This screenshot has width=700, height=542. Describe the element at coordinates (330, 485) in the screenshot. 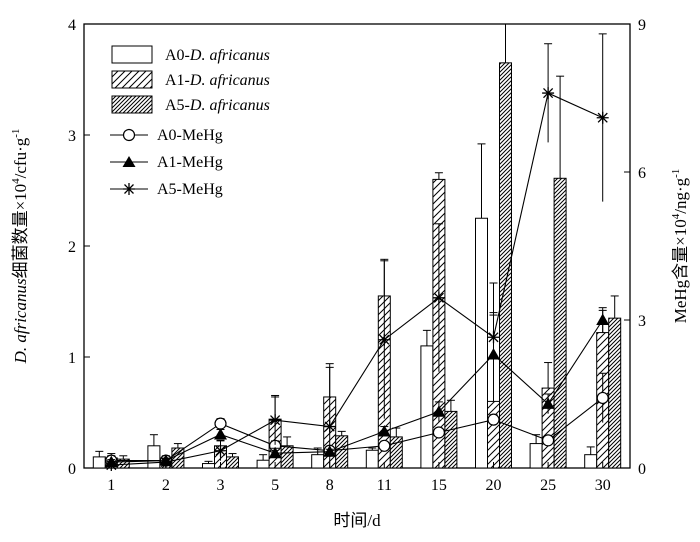

I see `x-tick-label-4: 8` at that location.